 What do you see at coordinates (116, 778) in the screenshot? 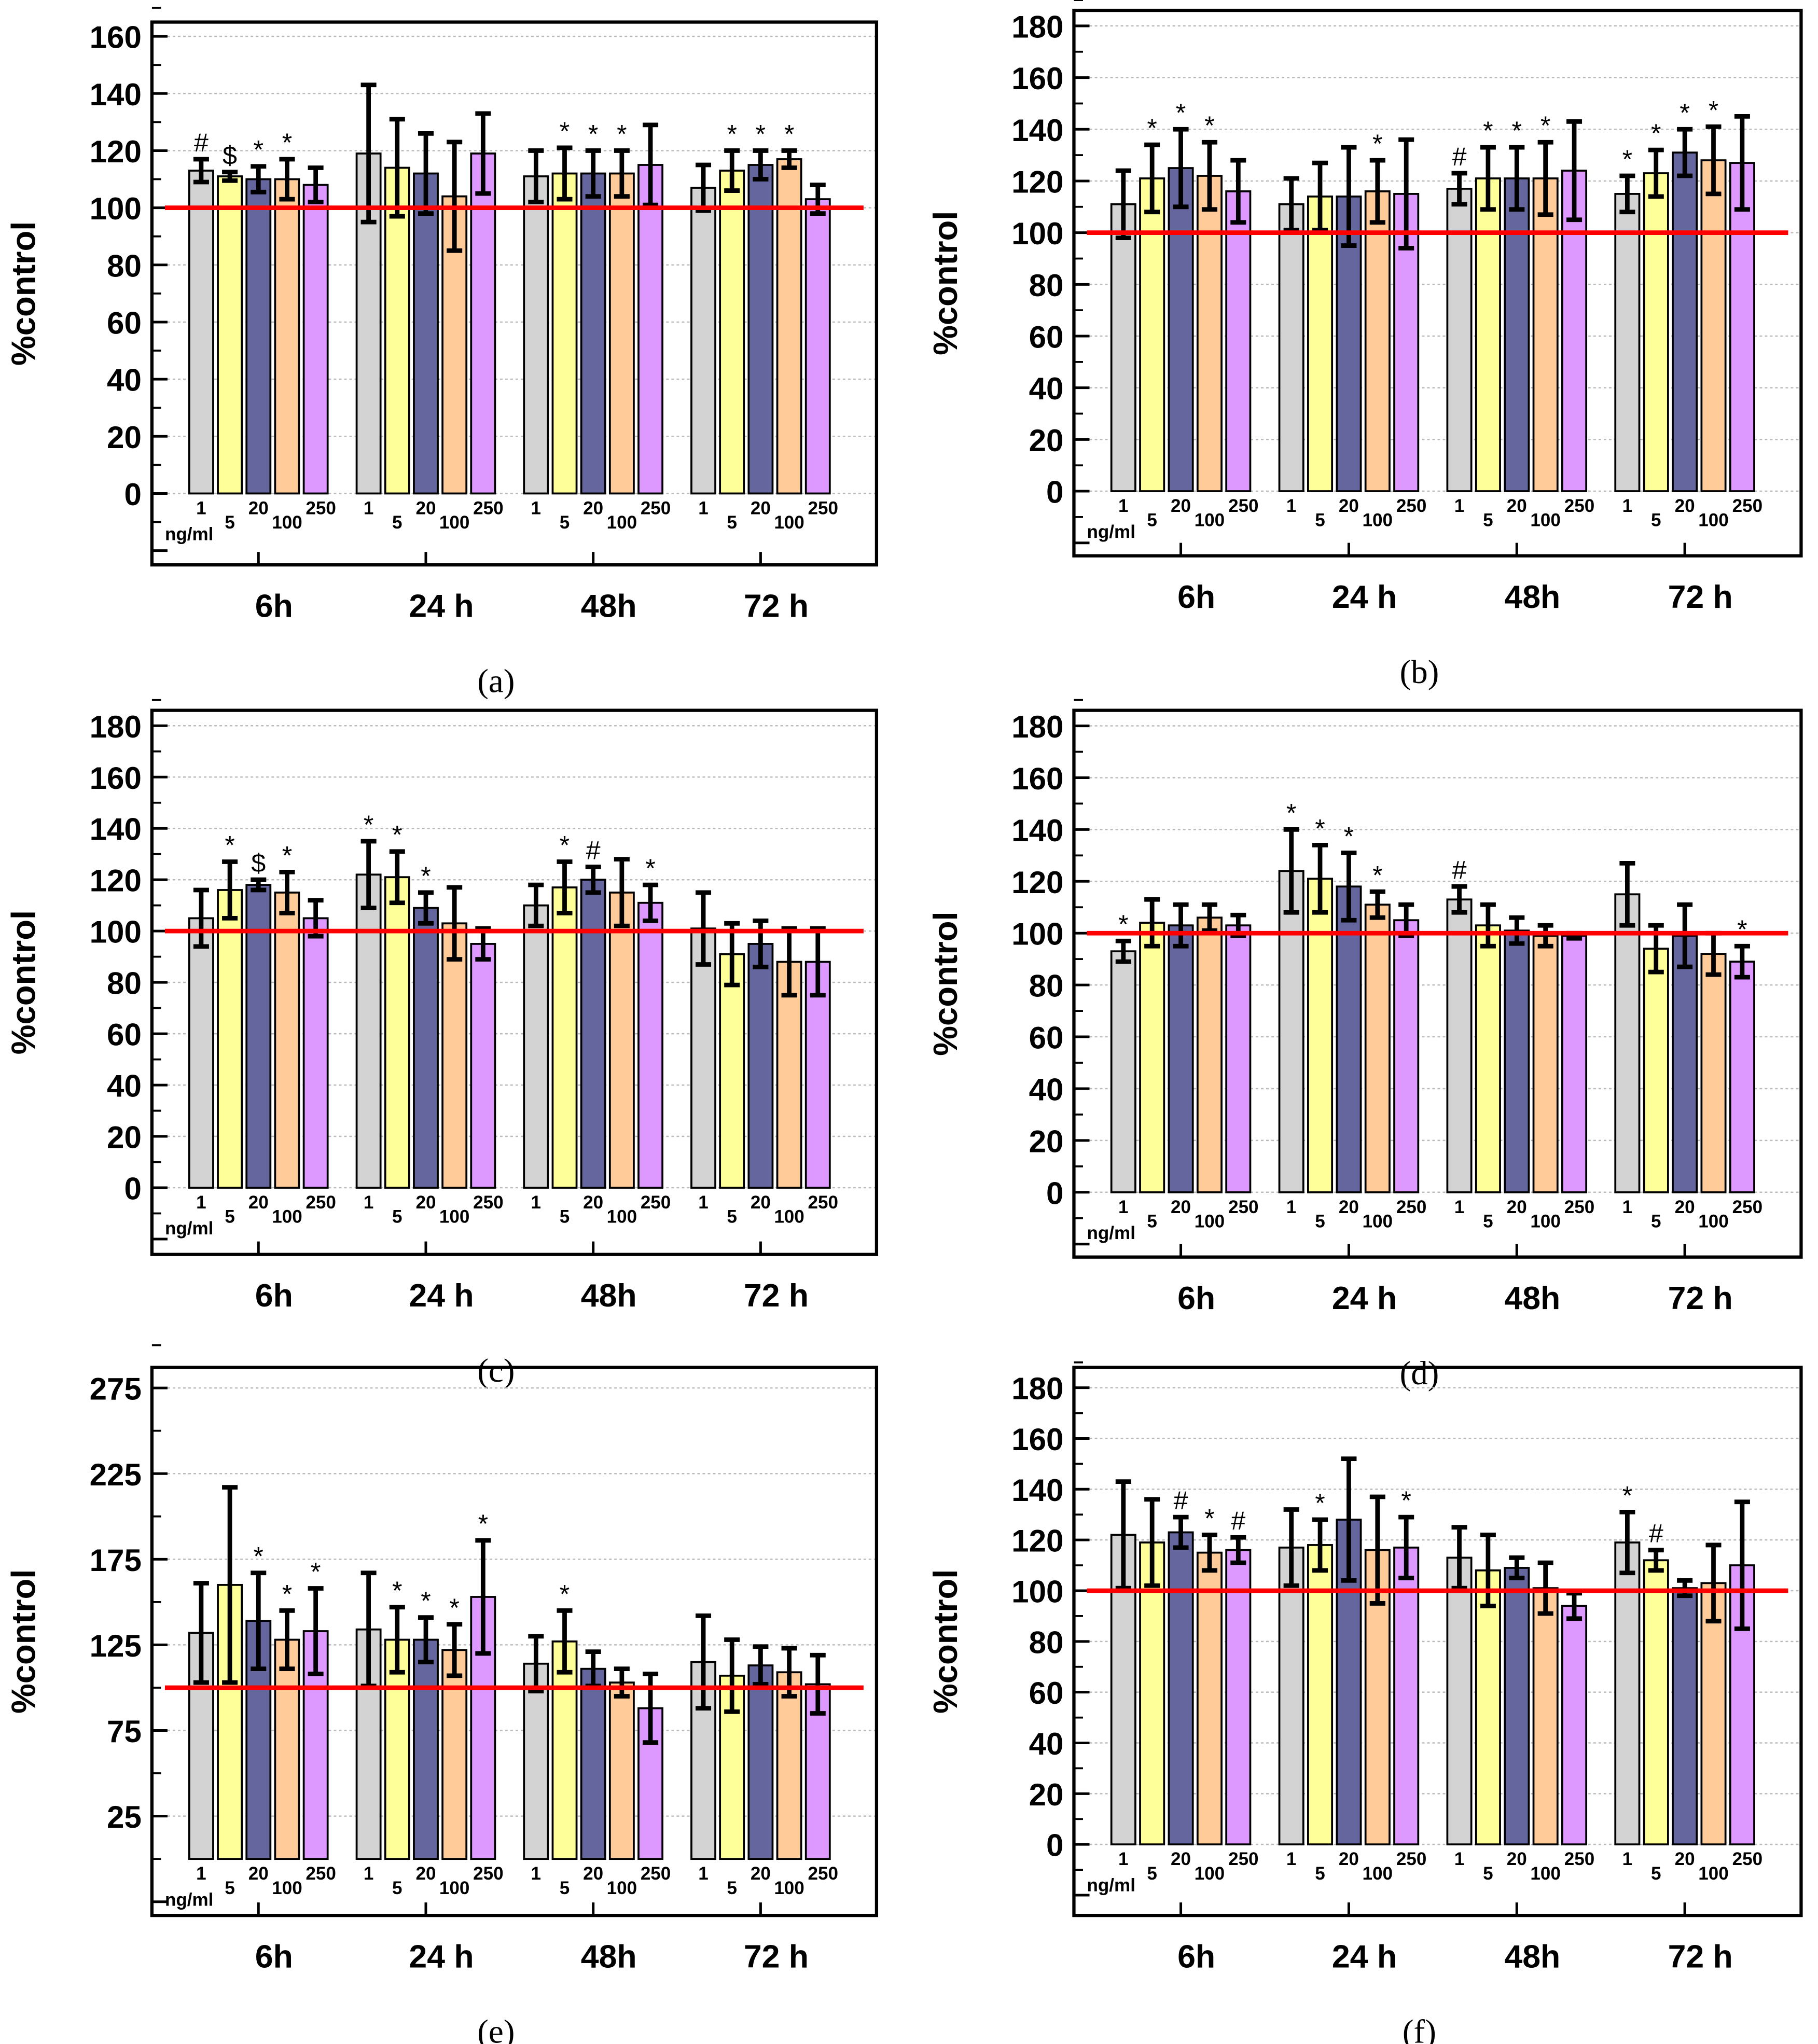
I see `y-tick-label: 160` at bounding box center [116, 778].